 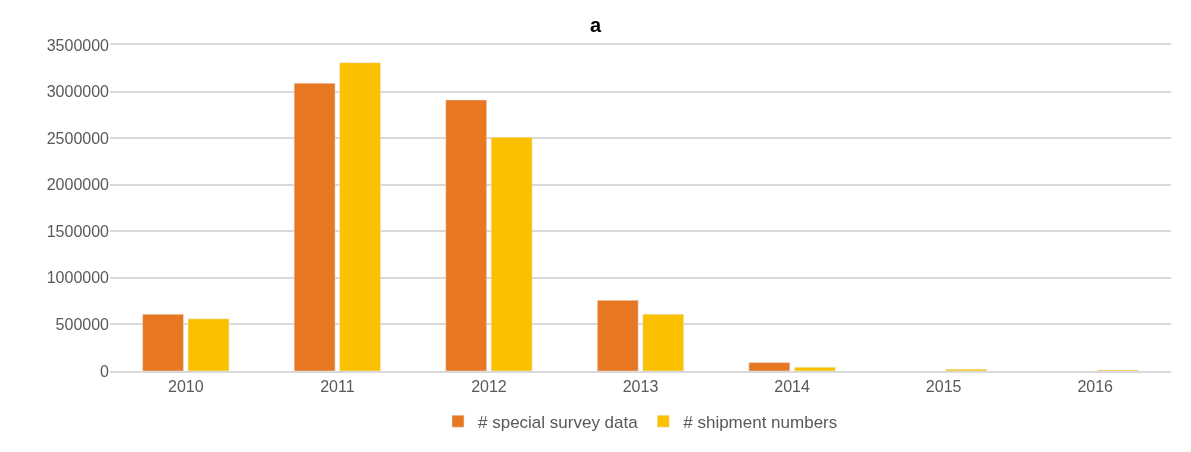 I want to click on y-tick-label: 1000000, so click(x=78, y=278).